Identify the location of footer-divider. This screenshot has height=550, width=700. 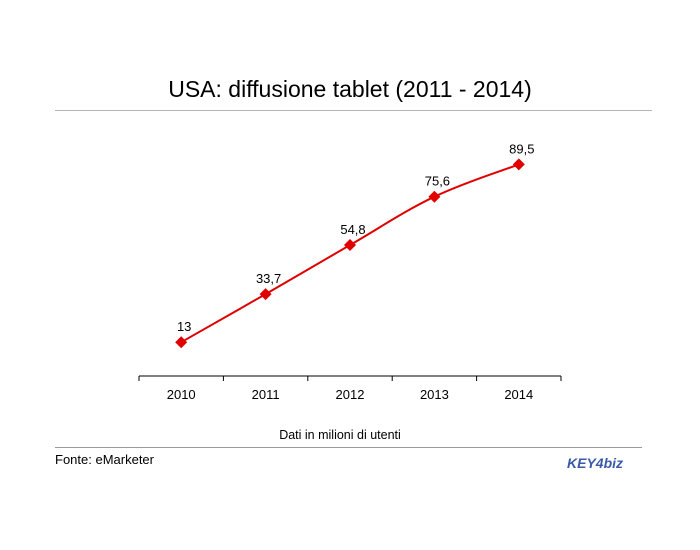
(348, 447).